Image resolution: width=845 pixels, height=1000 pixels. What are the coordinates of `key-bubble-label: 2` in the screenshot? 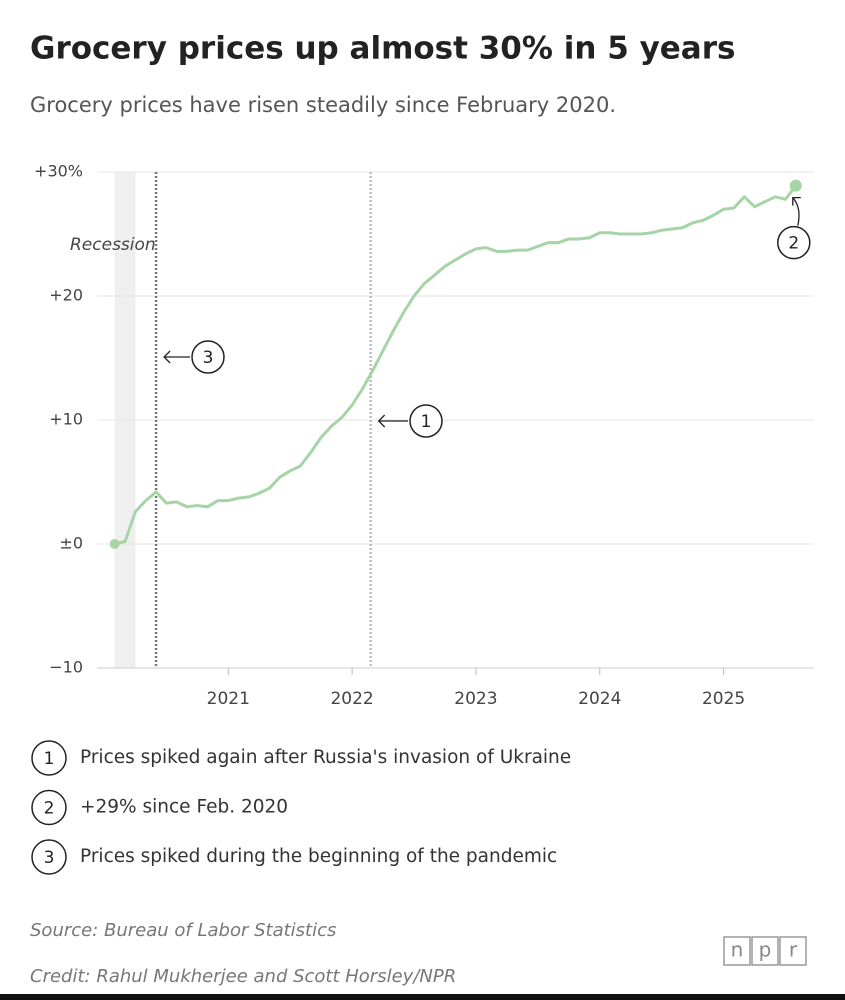 It's located at (49, 809).